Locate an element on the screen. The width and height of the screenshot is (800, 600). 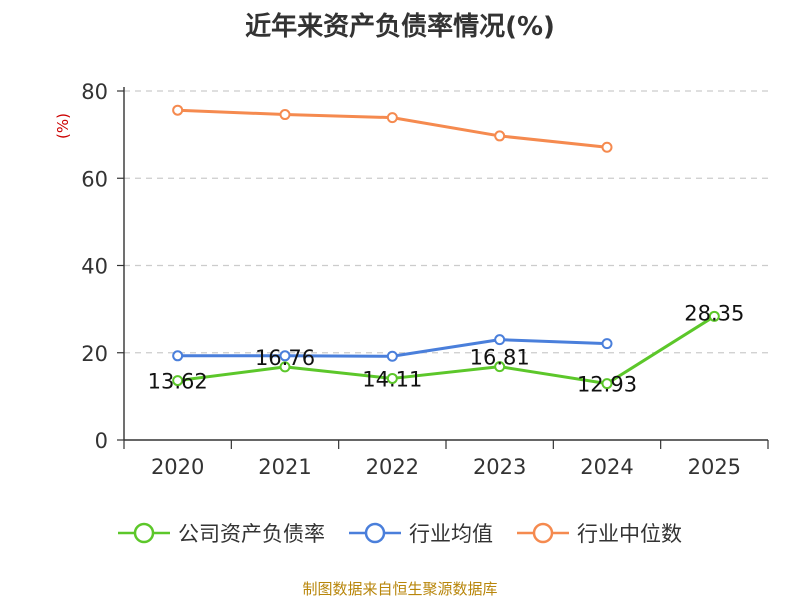
legend-item-industry-mean: 行业均值 is located at coordinates (421, 533).